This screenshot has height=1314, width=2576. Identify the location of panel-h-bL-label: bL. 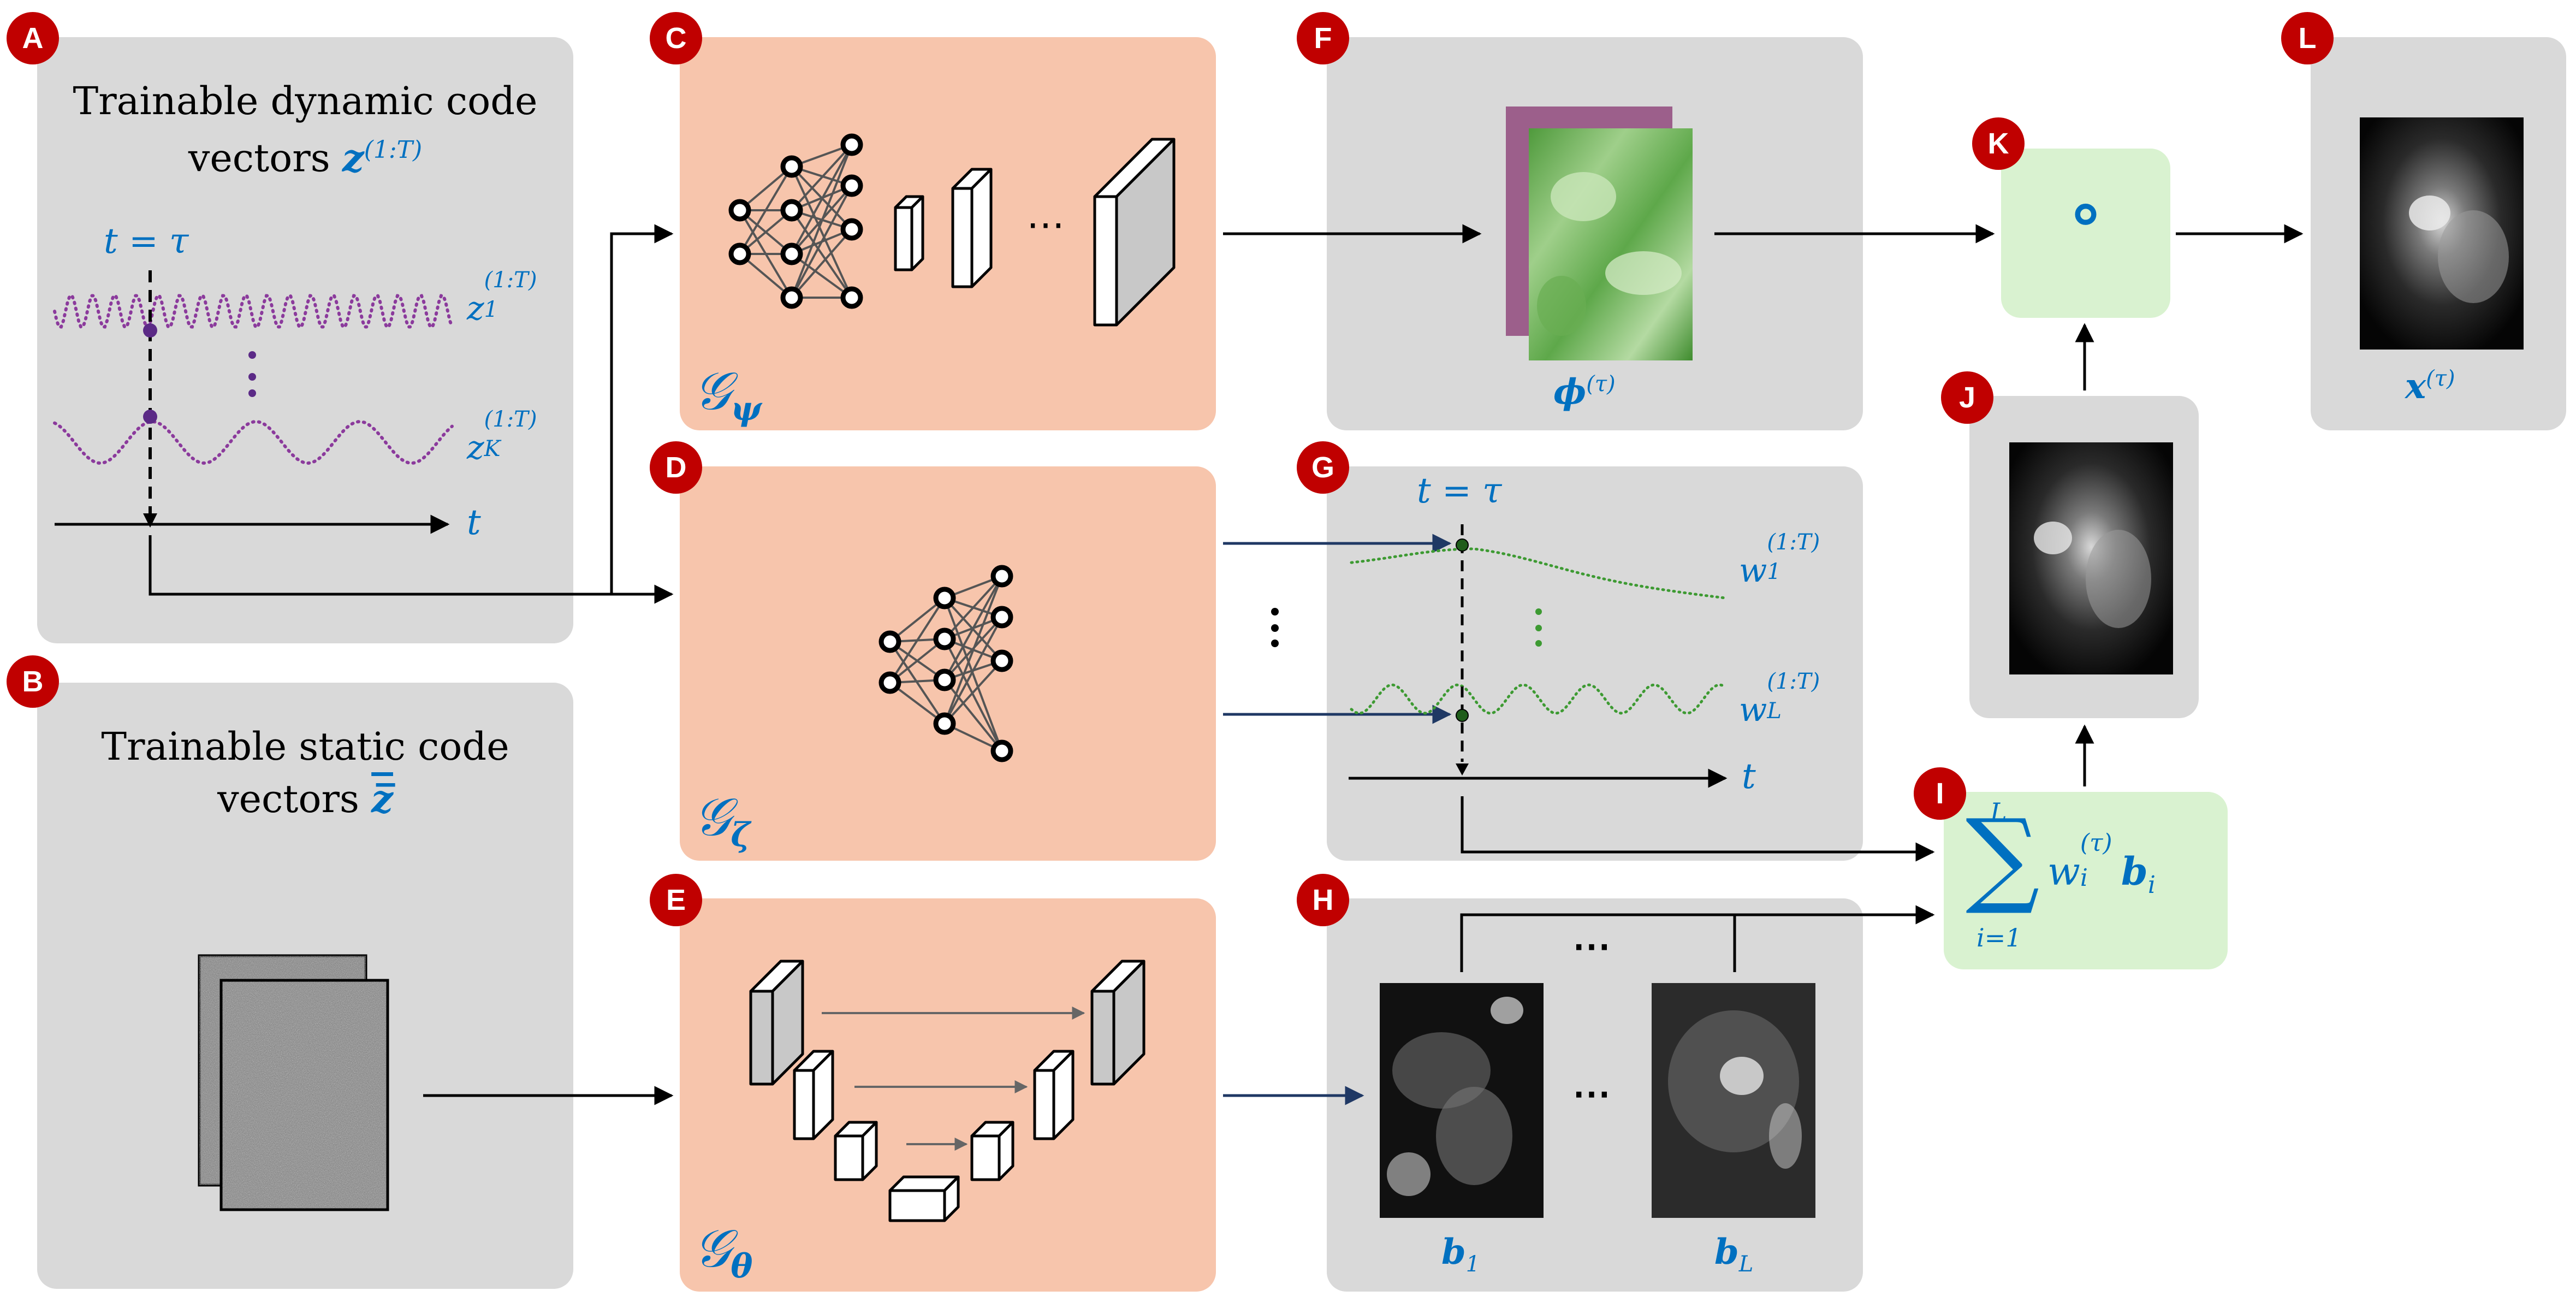
(1733, 1254).